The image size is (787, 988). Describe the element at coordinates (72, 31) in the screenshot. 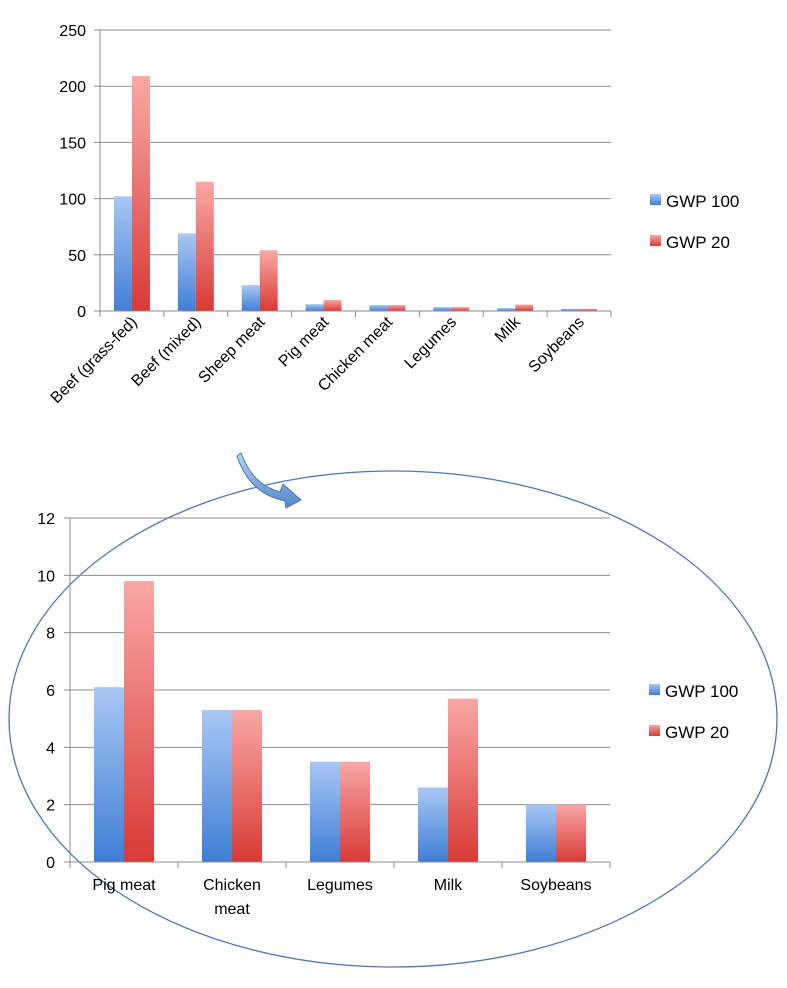

I see `y-tick-label: 250` at that location.